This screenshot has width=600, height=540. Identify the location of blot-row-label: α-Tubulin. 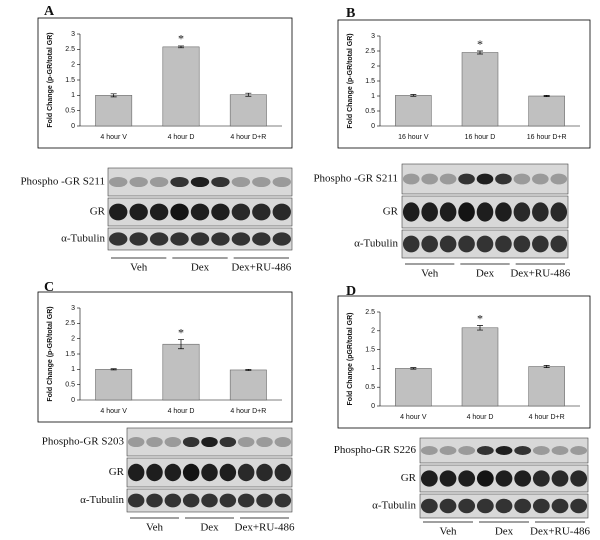
(376, 244).